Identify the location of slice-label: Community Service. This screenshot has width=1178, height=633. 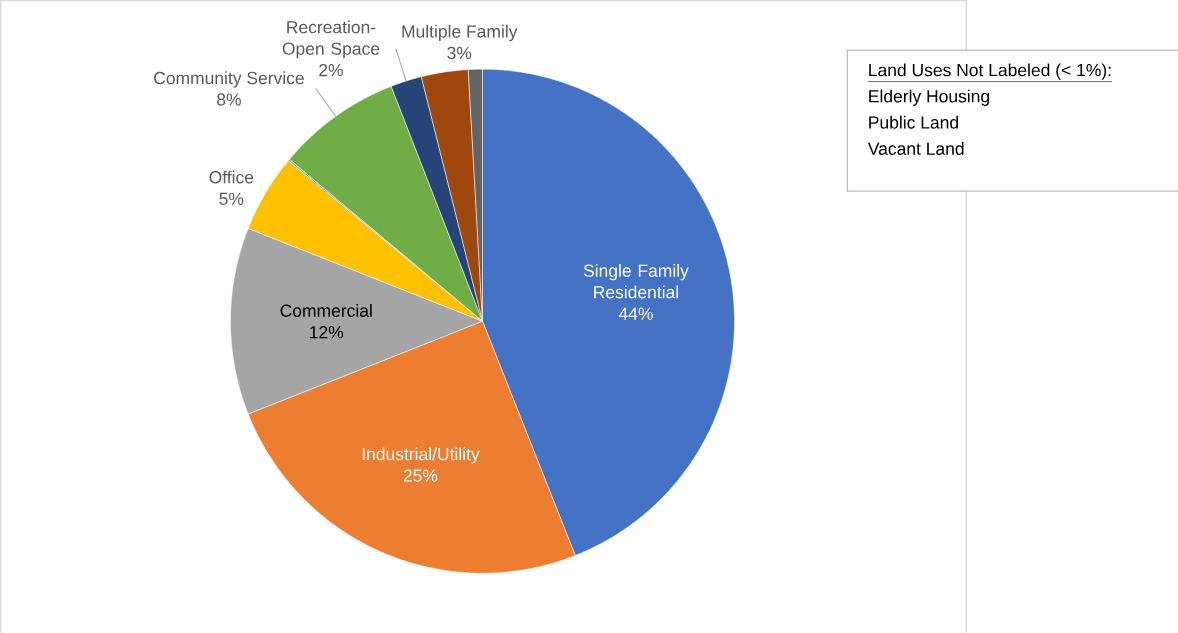
(229, 79).